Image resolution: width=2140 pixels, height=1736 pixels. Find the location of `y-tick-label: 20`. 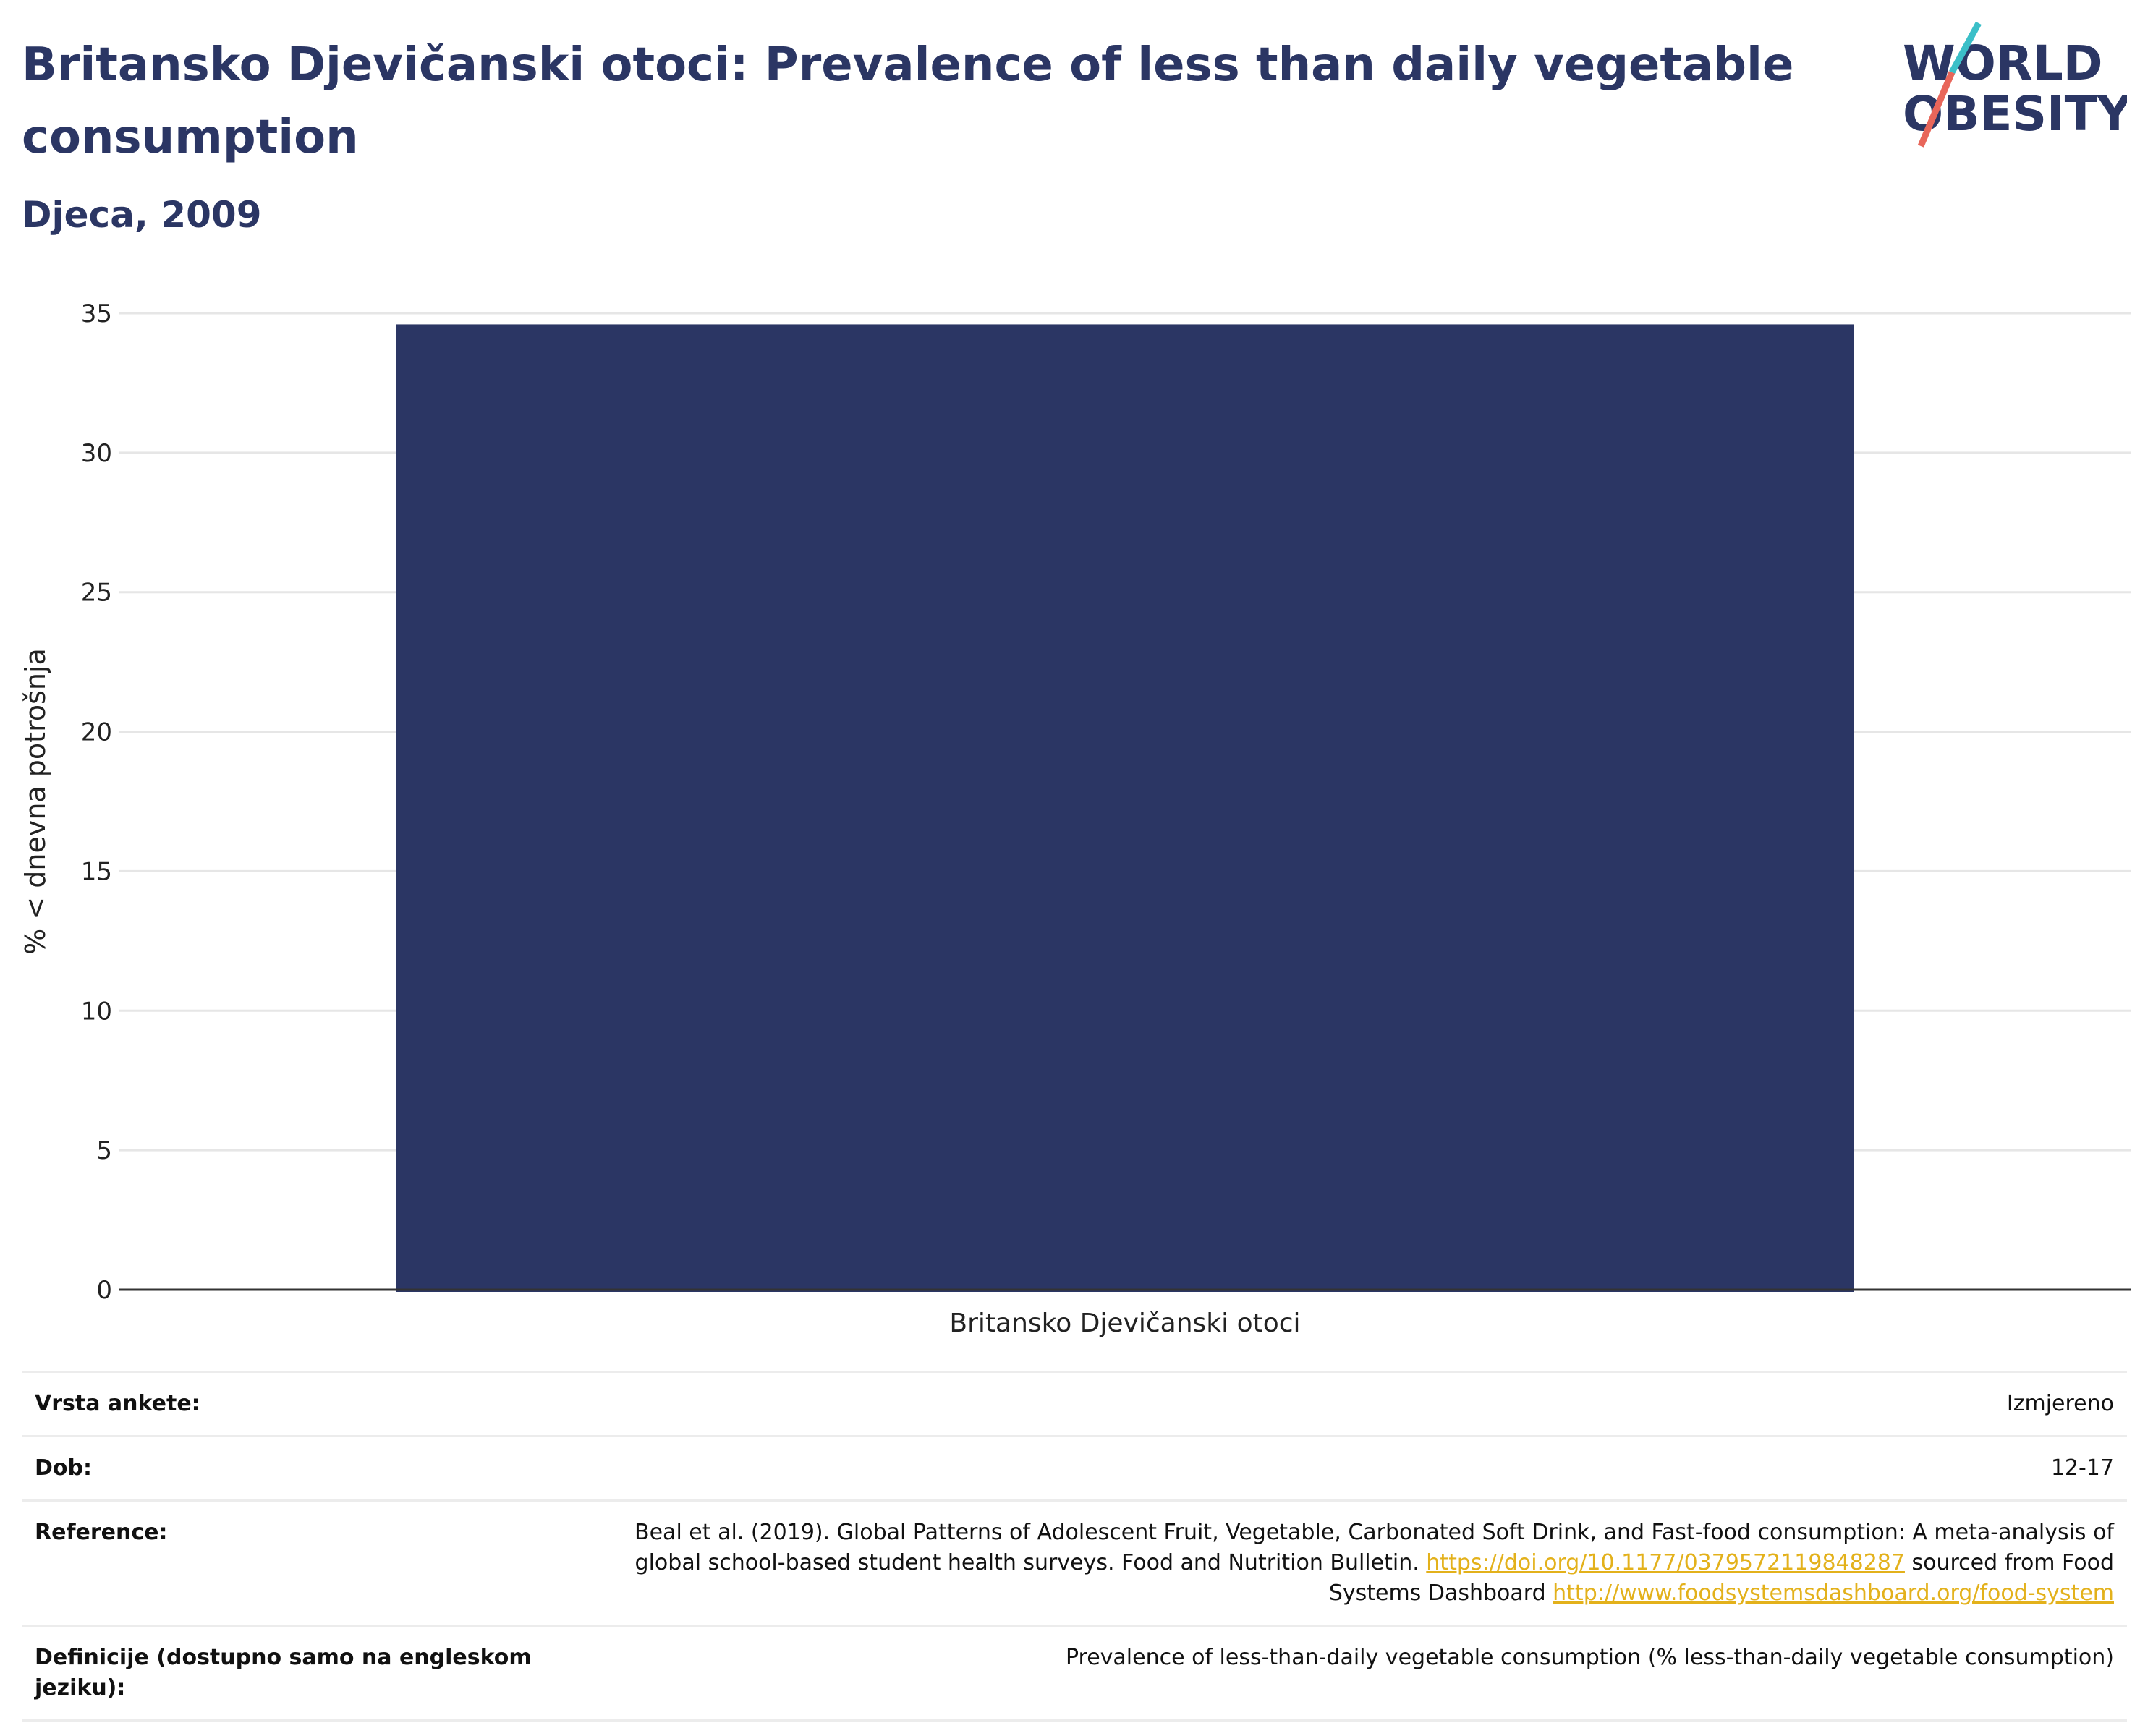

y-tick-label: 20 is located at coordinates (96, 733).